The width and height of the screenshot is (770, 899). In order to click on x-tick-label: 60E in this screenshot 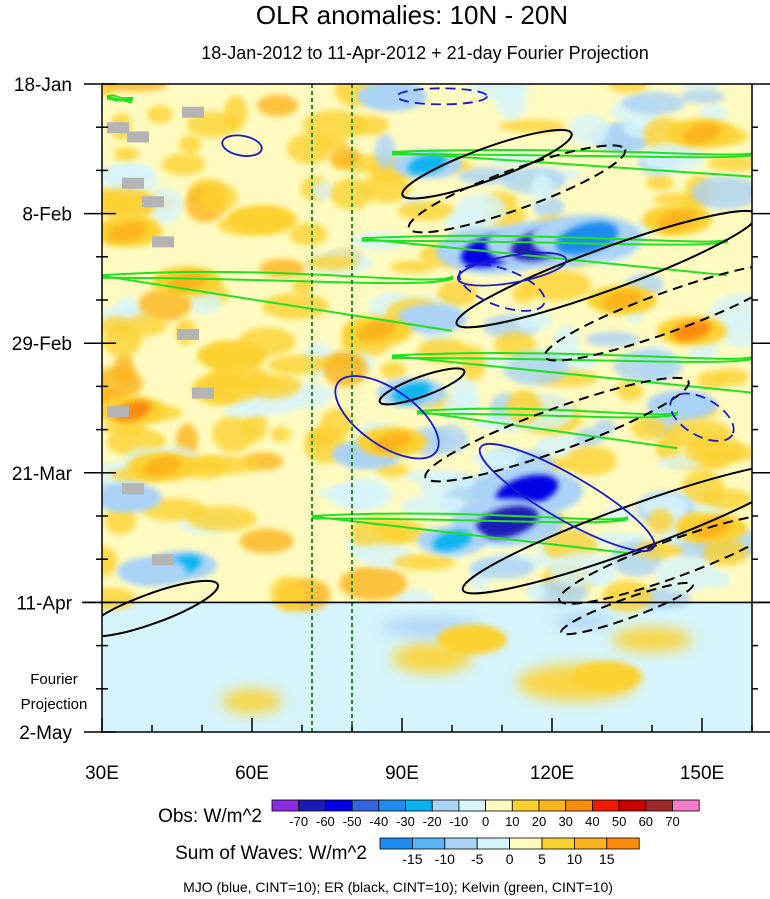, I will do `click(252, 773)`.